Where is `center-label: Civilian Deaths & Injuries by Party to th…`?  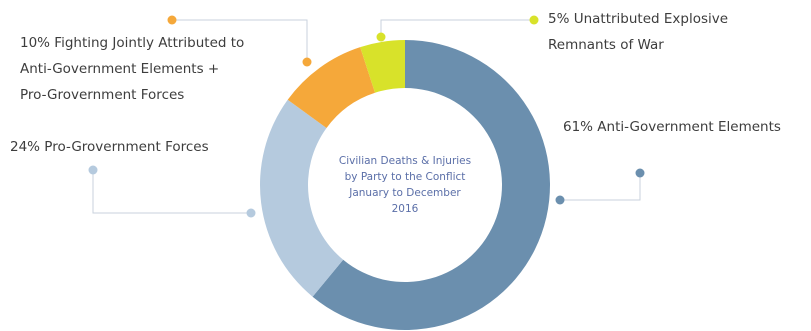
center-label: Civilian Deaths & Injuries by Party to th… is located at coordinates (405, 185).